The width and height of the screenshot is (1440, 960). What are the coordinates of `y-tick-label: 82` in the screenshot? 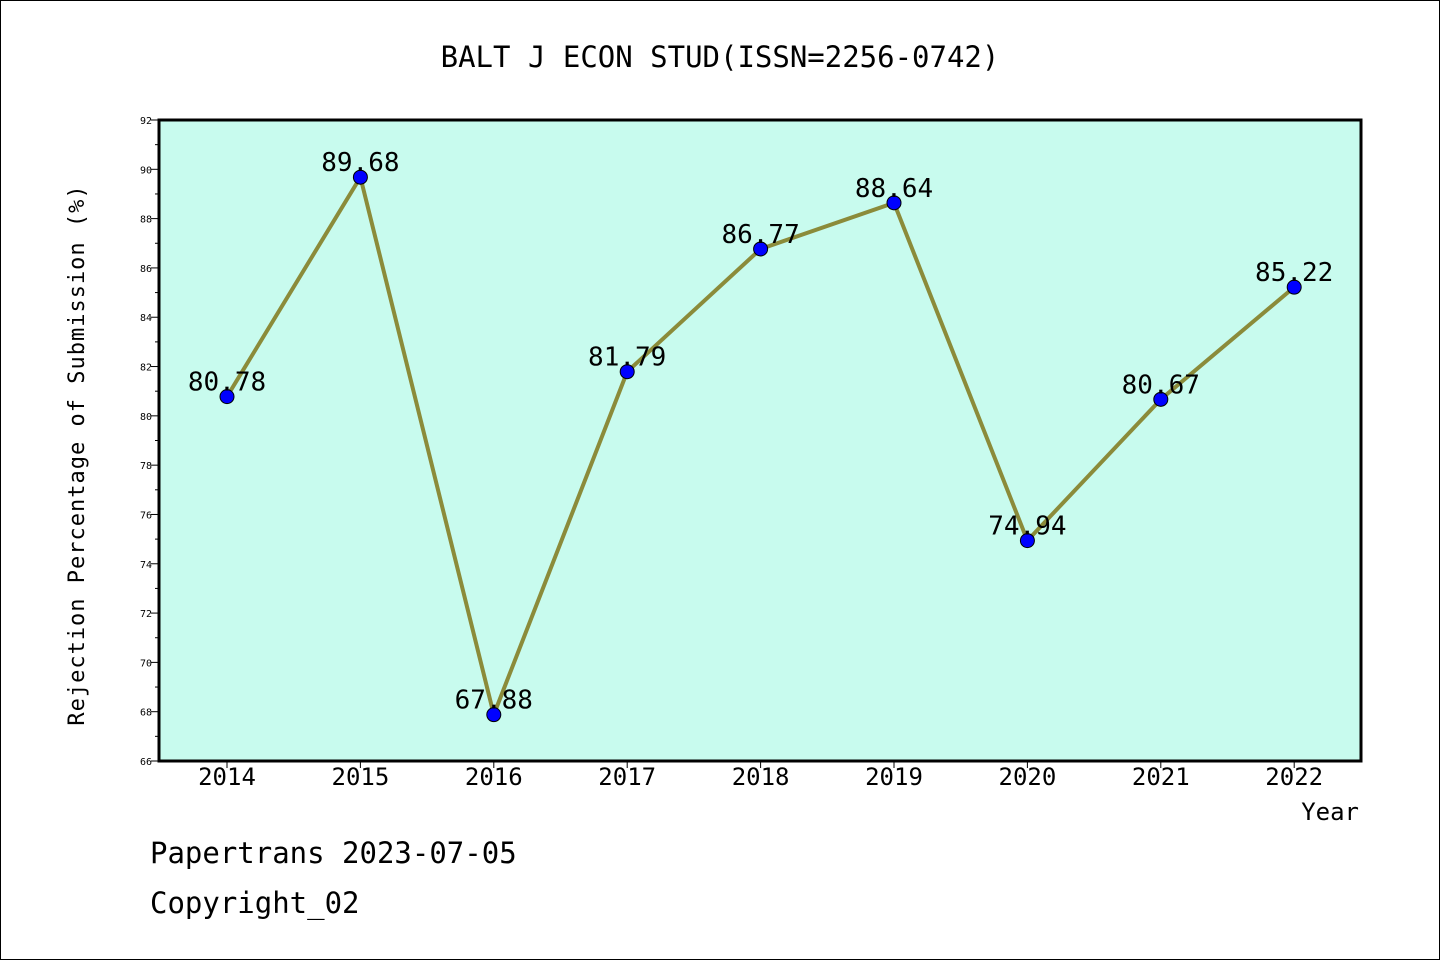 It's located at (146, 368).